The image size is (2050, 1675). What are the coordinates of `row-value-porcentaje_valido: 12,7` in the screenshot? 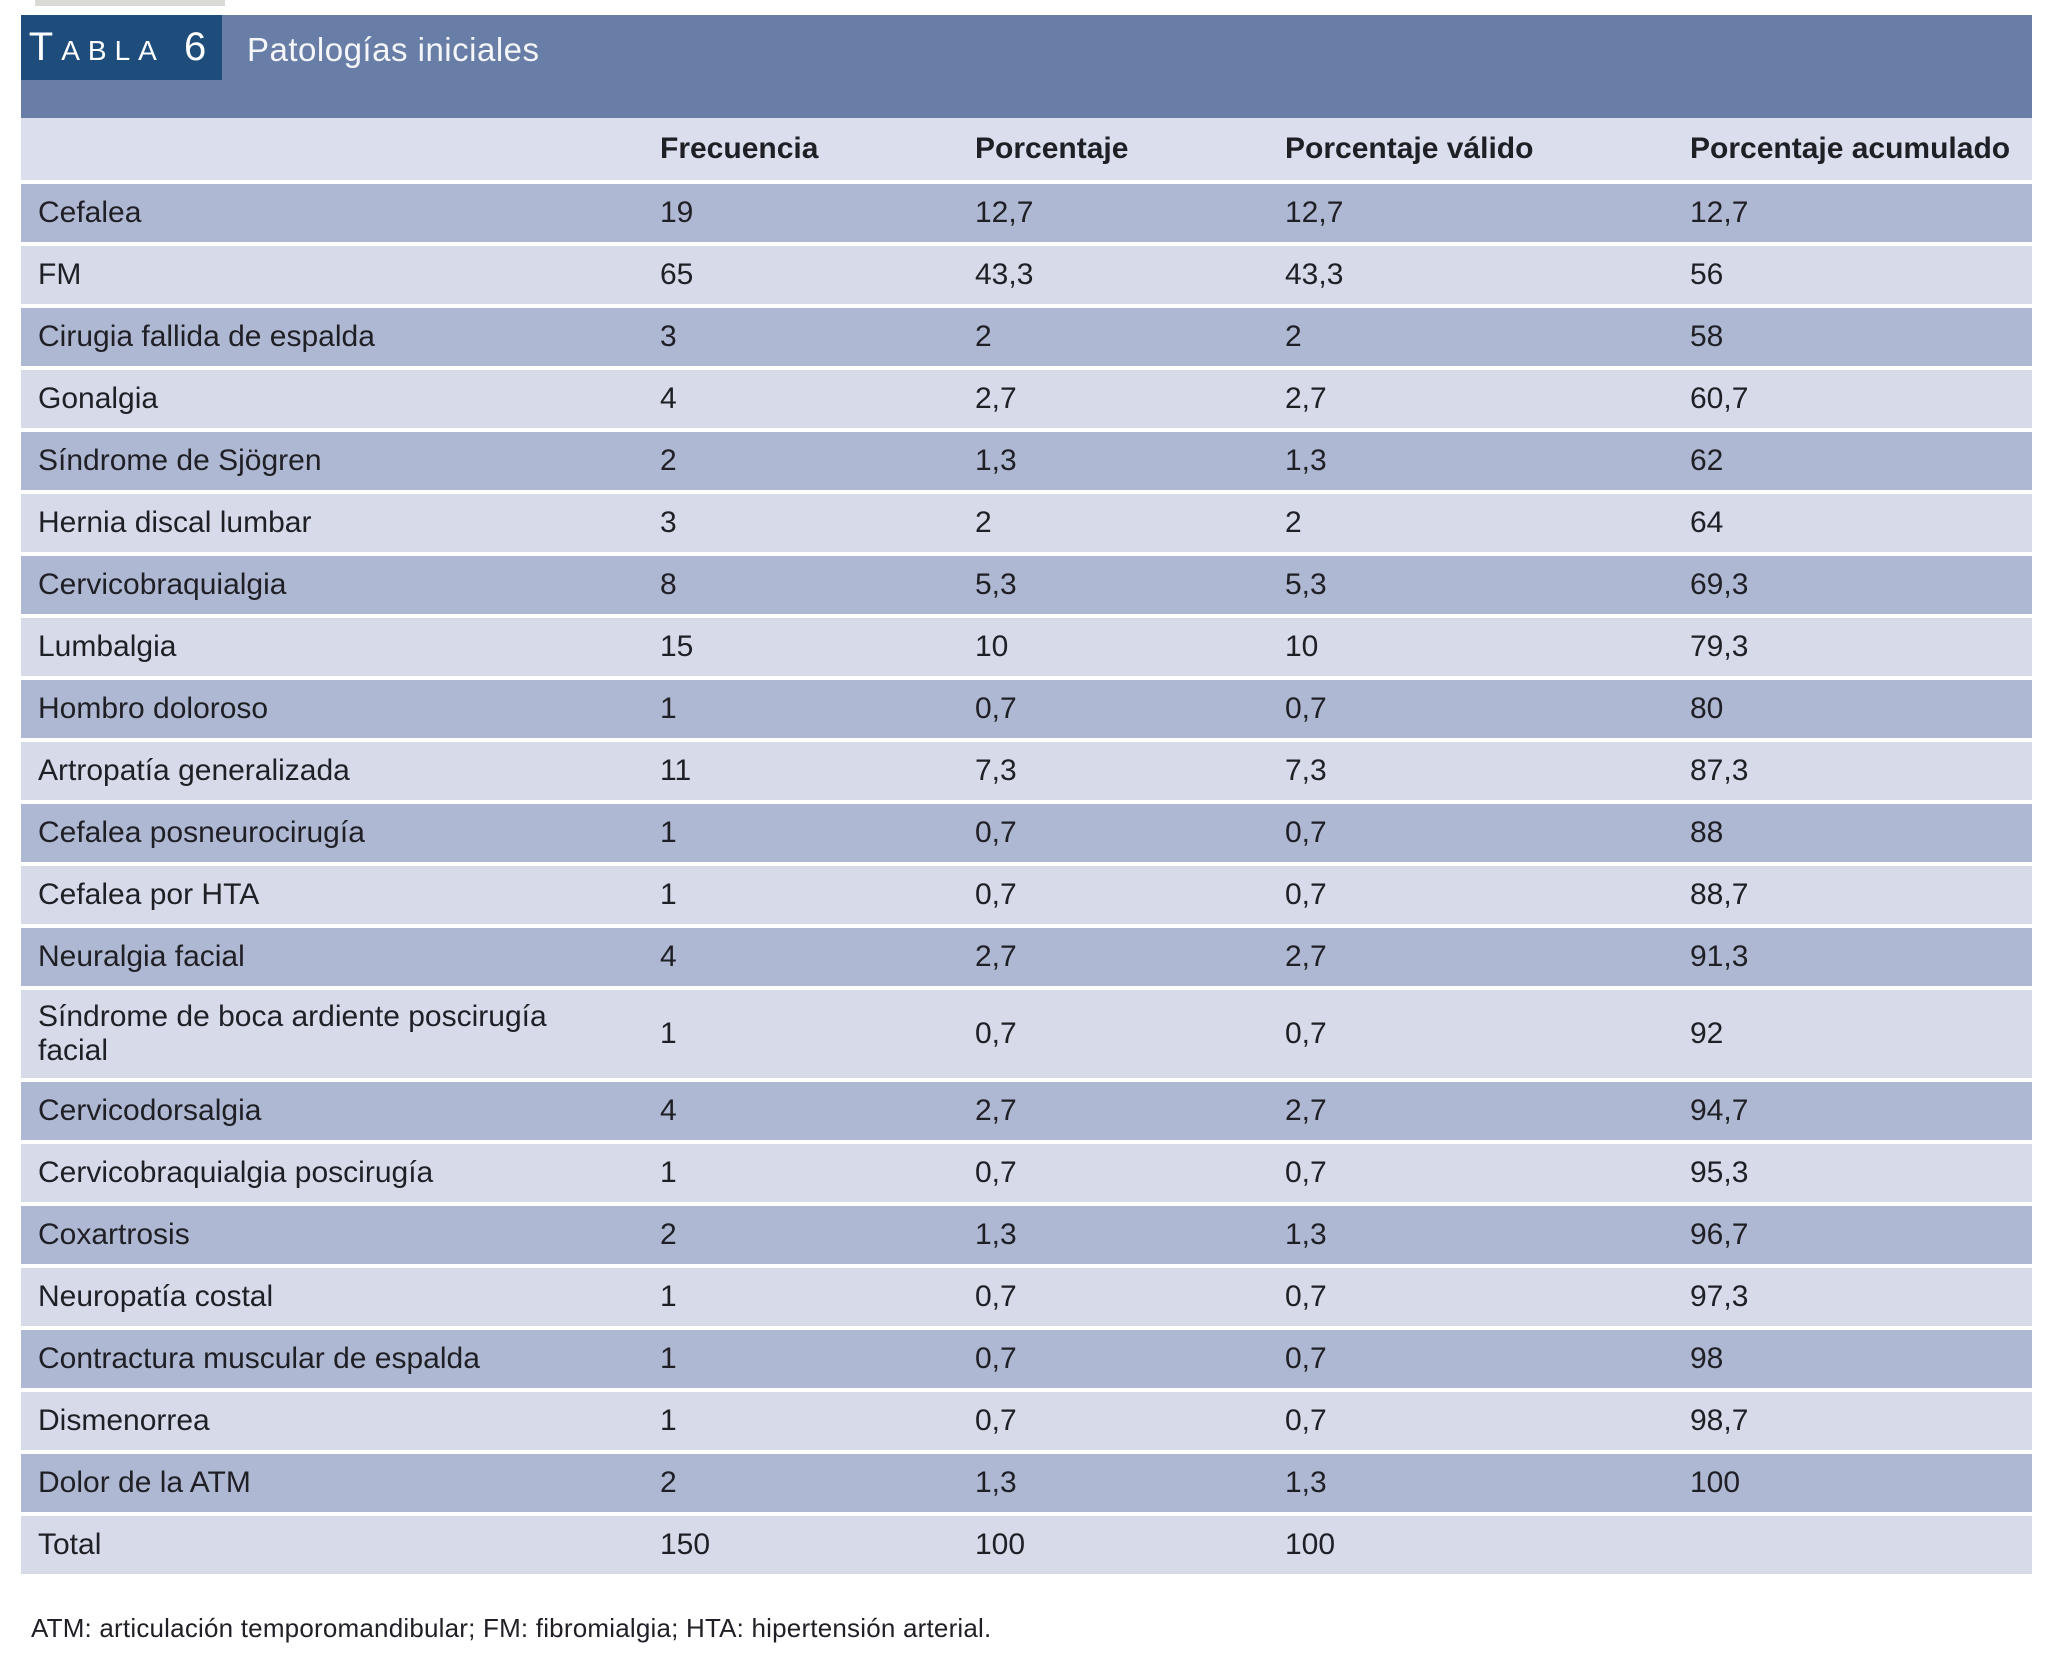 It's located at (1487, 211).